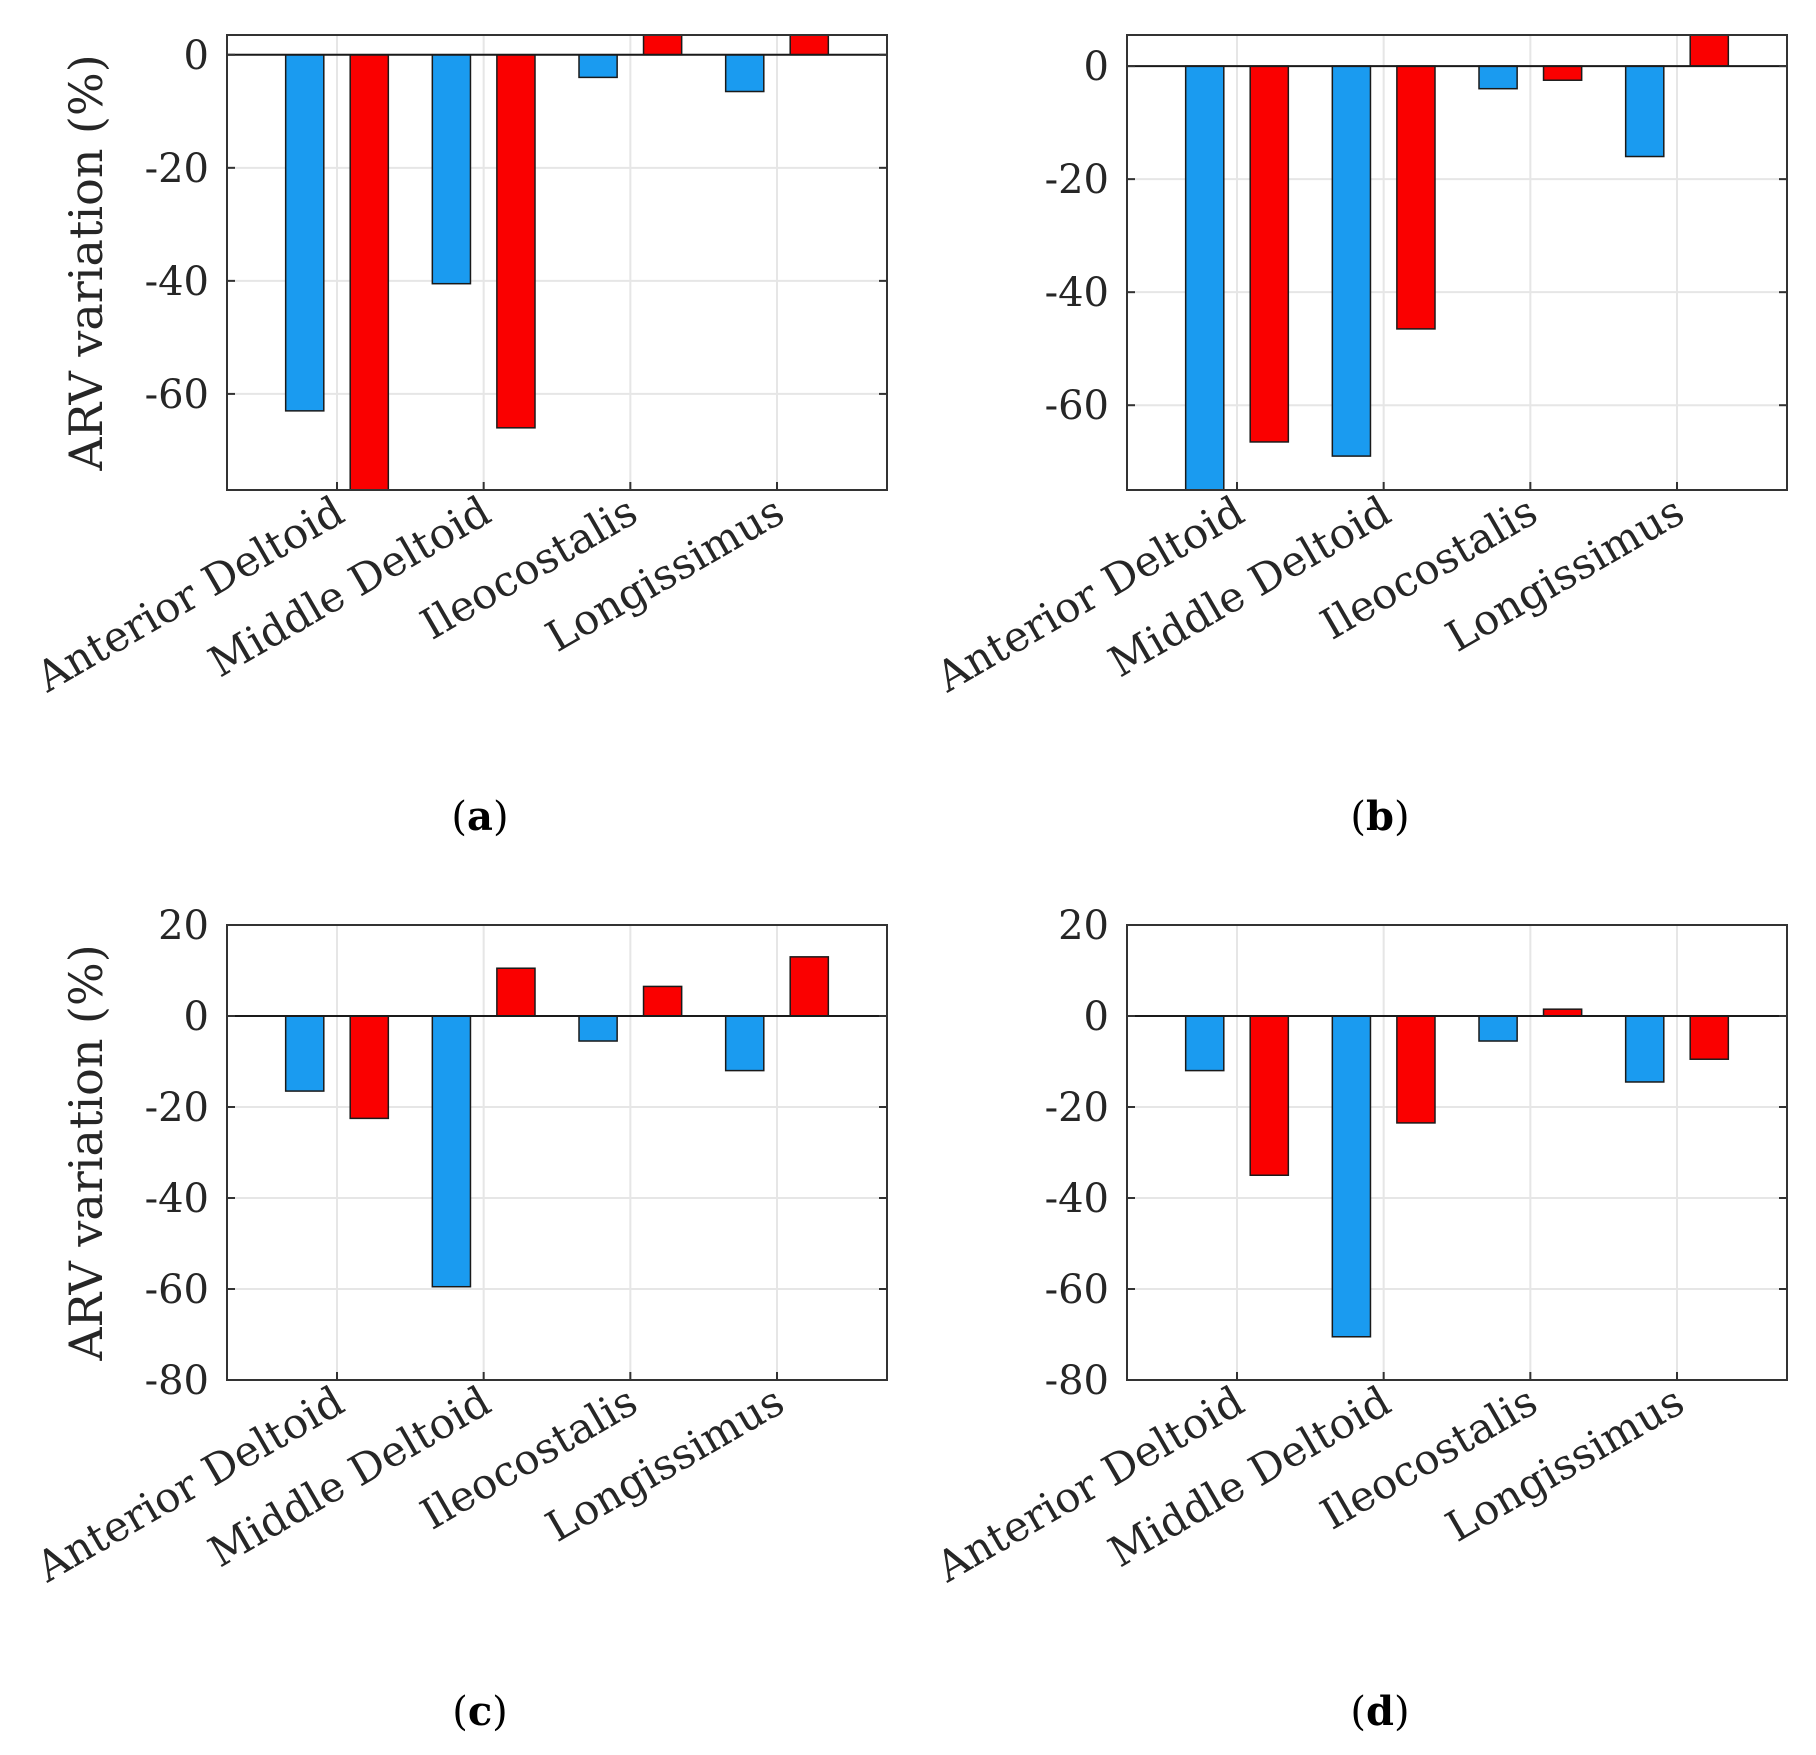 The image size is (1816, 1755). Describe the element at coordinates (1379, 1711) in the screenshot. I see `panel-caption: (d)` at that location.